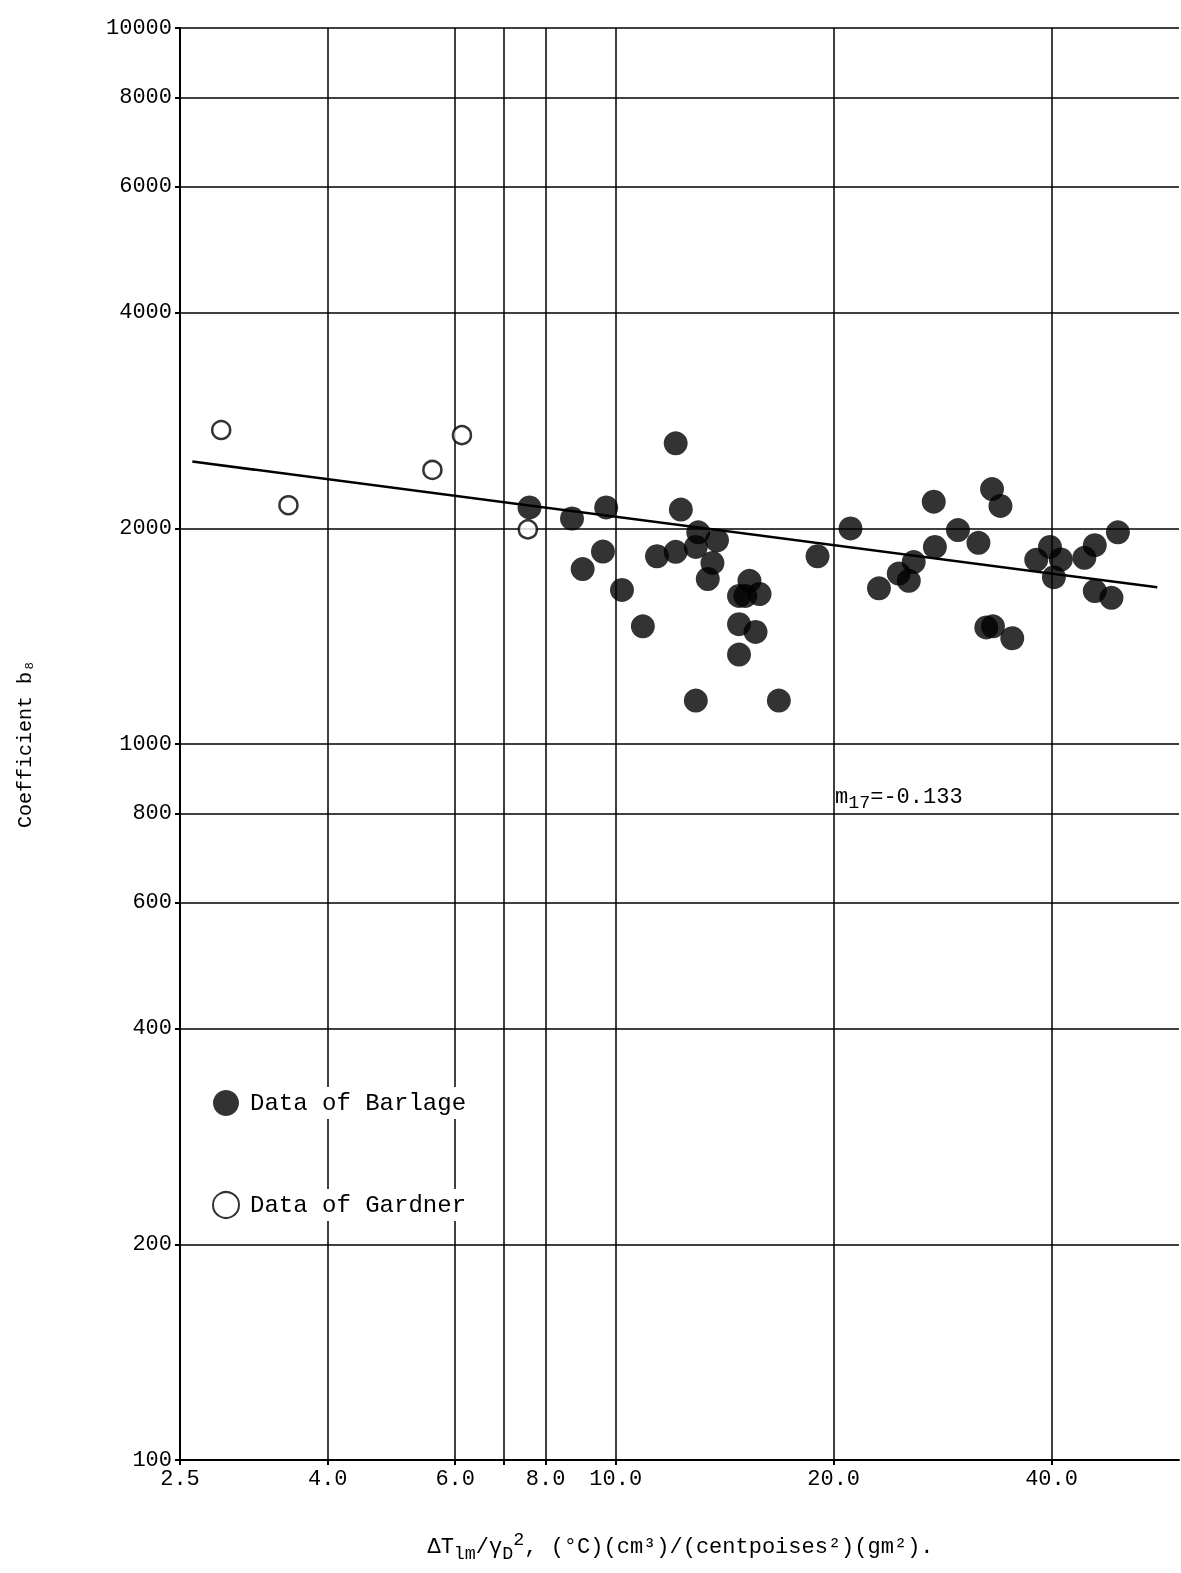  What do you see at coordinates (145, 97) in the screenshot?
I see `y-tick-label: 8000` at bounding box center [145, 97].